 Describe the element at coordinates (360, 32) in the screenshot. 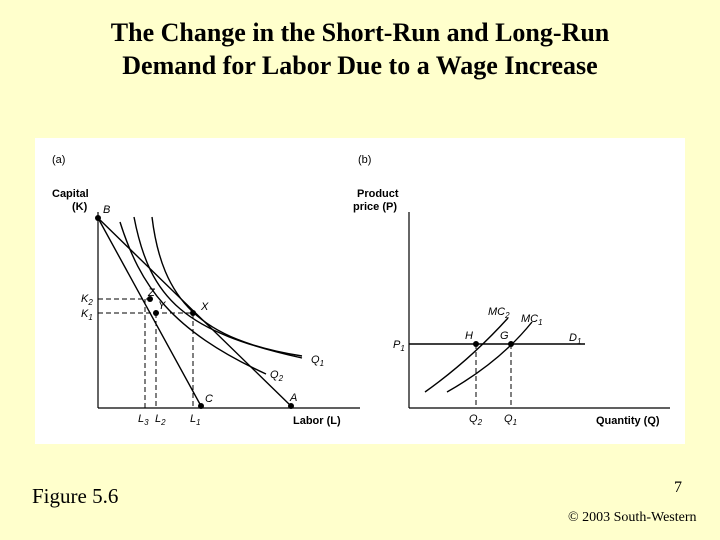

I see `title-line-1: The Change in the Short-Run and Long-Run` at that location.